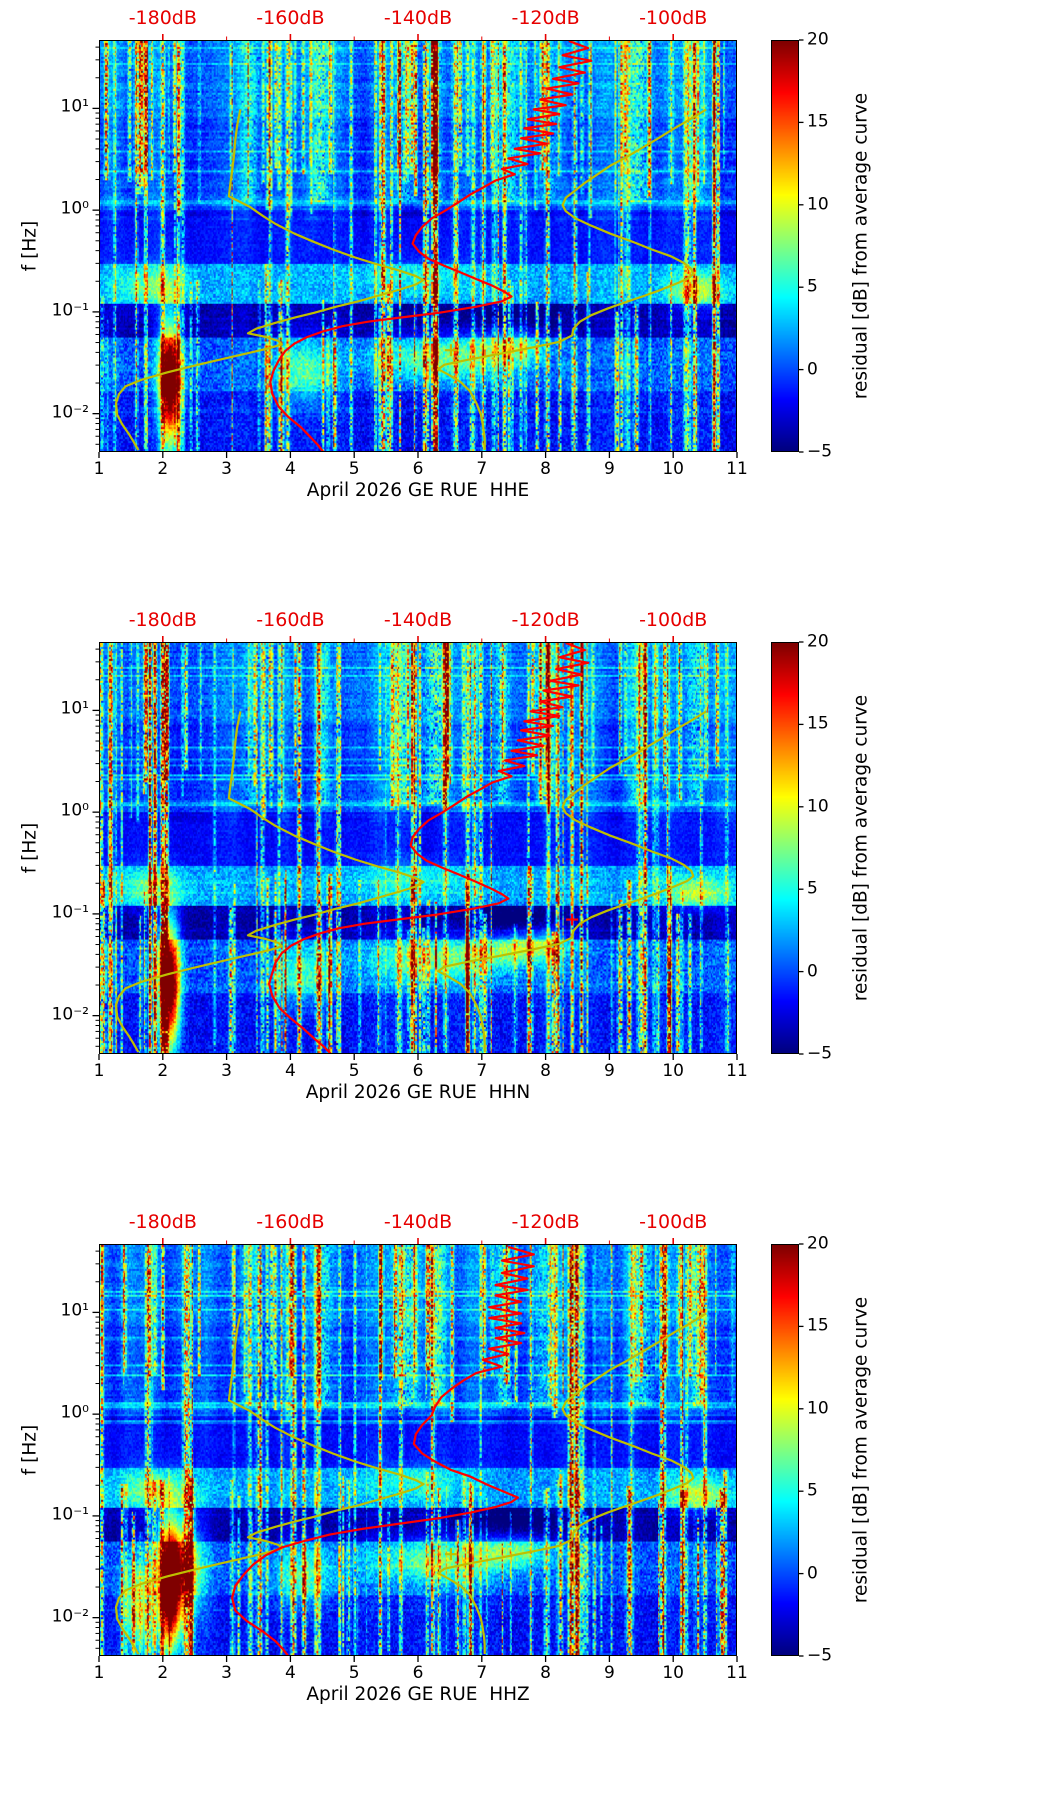 This screenshot has height=1806, width=1052. I want to click on x-axis-title: April 2026 GE RUE HHE, so click(418, 490).